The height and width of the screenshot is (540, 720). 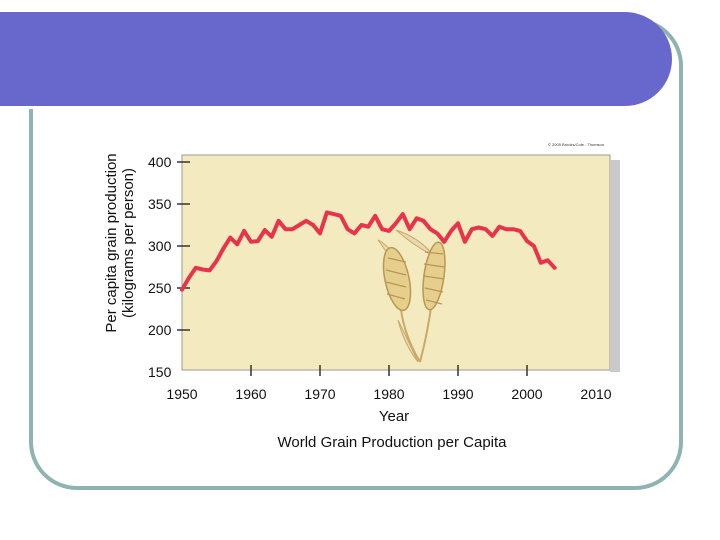 What do you see at coordinates (160, 330) in the screenshot?
I see `y-tick-label-200: 200` at bounding box center [160, 330].